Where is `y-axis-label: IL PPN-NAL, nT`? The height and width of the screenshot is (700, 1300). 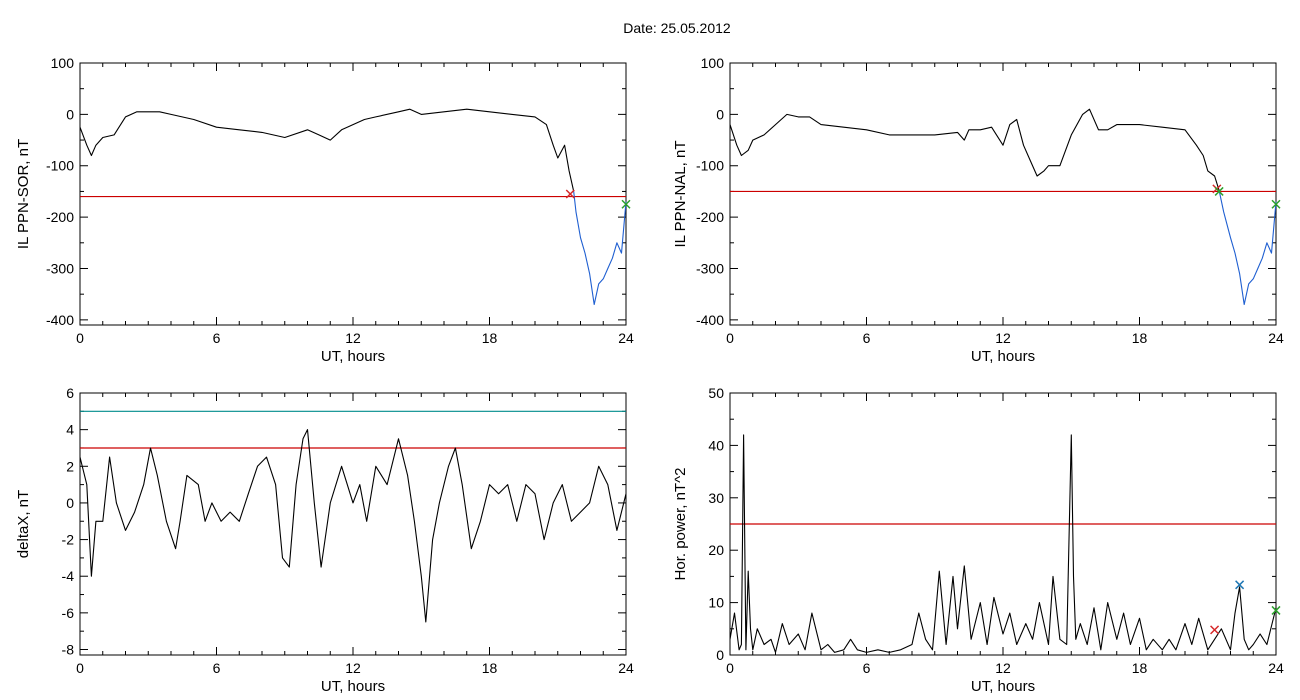
y-axis-label: IL PPN-NAL, nT is located at coordinates (680, 194).